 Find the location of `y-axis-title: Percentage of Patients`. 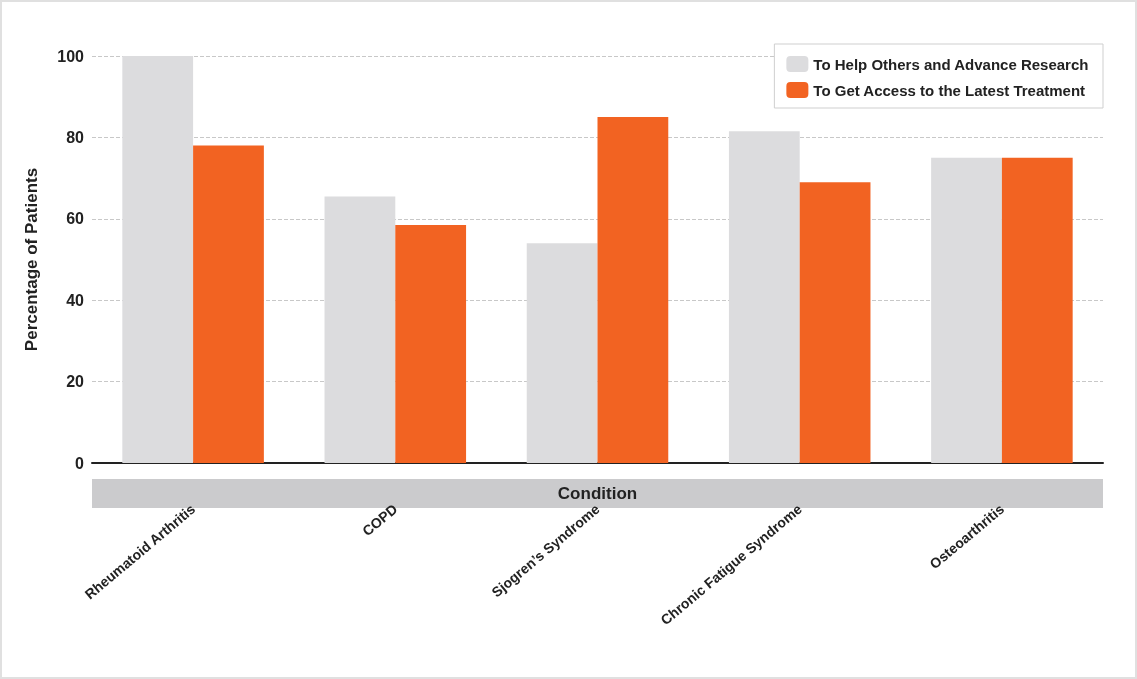

y-axis-title: Percentage of Patients is located at coordinates (31, 259).